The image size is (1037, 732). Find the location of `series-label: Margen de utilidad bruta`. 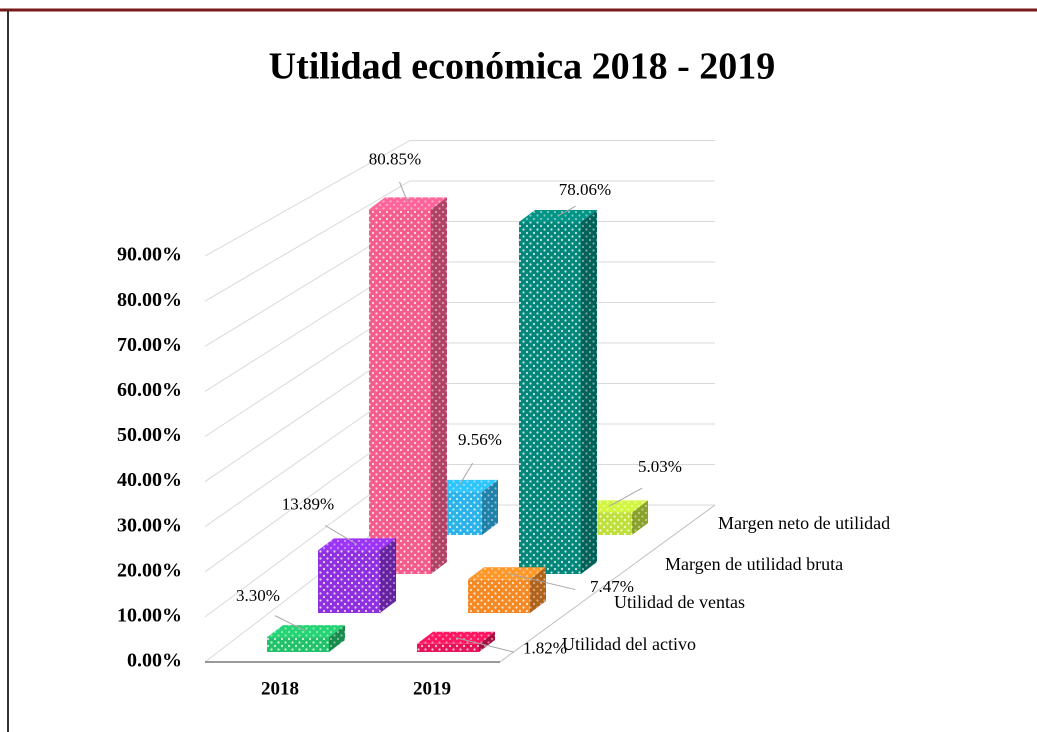

series-label: Margen de utilidad bruta is located at coordinates (754, 564).